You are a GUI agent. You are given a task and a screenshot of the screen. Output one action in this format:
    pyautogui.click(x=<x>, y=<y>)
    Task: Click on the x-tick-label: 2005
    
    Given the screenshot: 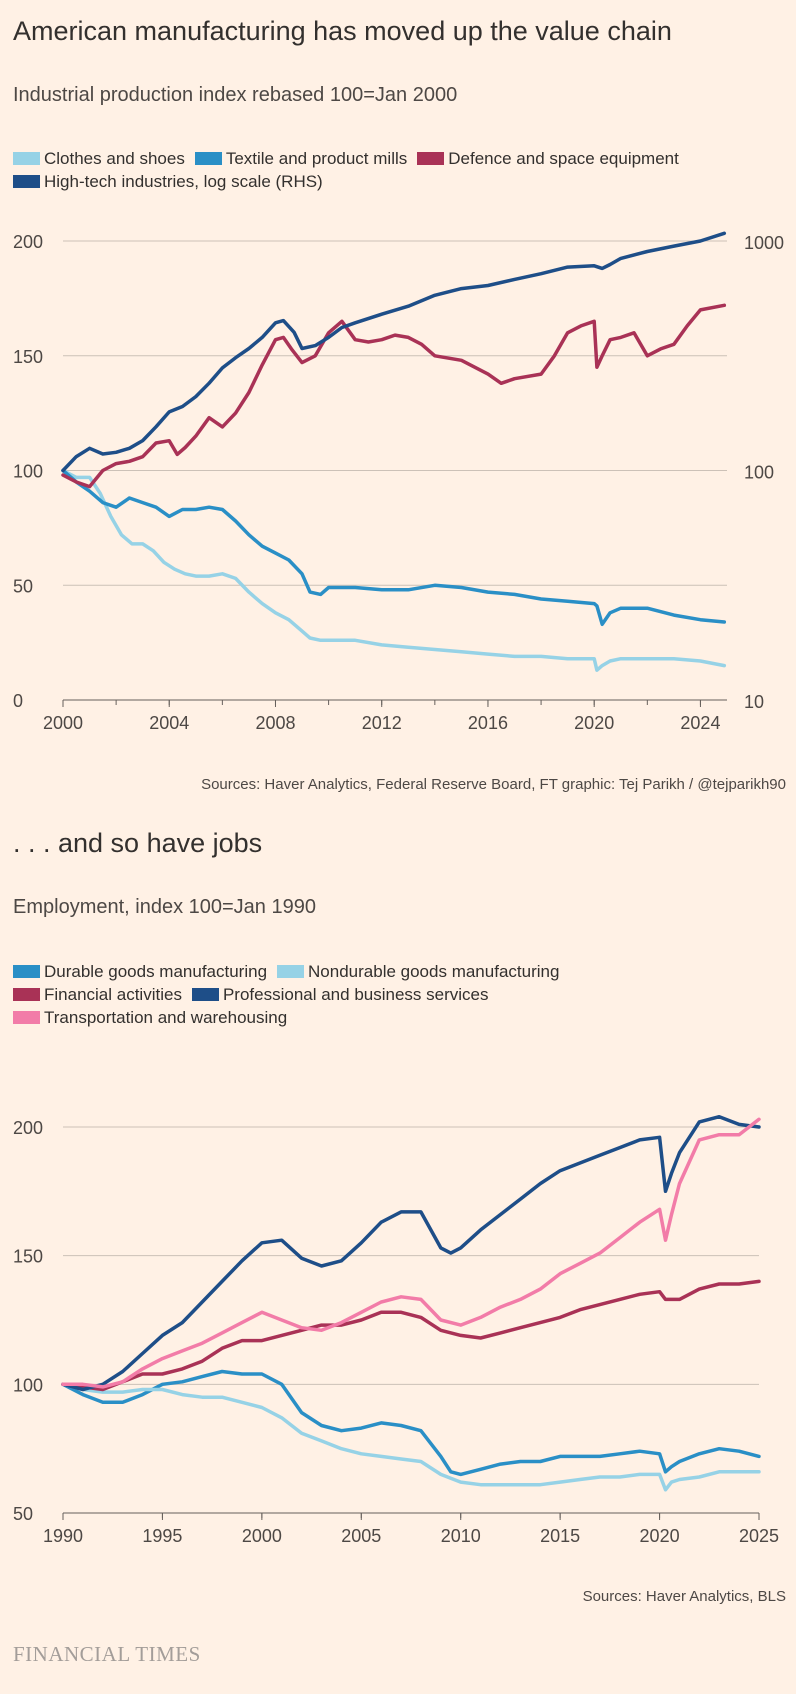 What is the action you would take?
    pyautogui.click(x=361, y=1536)
    